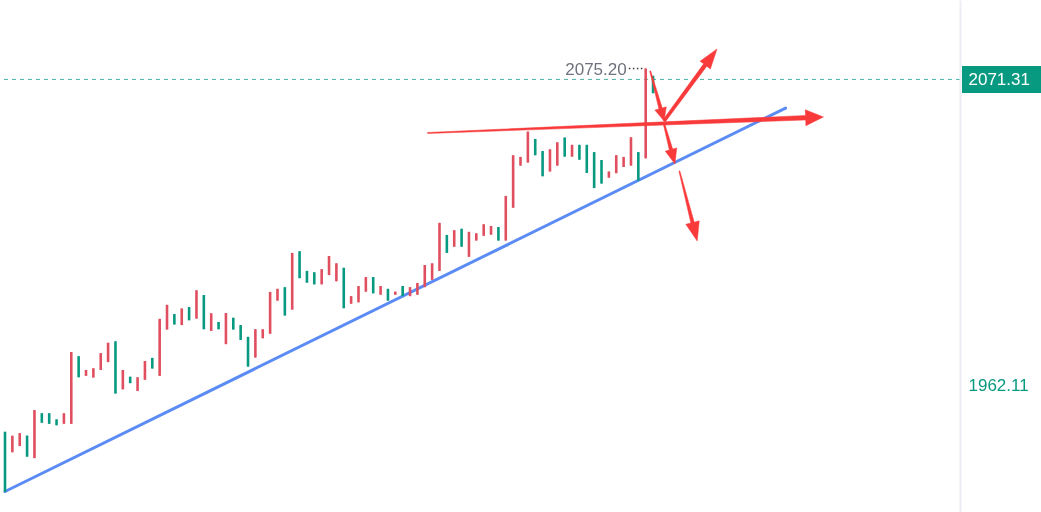 The image size is (1041, 512). What do you see at coordinates (999, 79) in the screenshot?
I see `y-tick-label: 2071.31` at bounding box center [999, 79].